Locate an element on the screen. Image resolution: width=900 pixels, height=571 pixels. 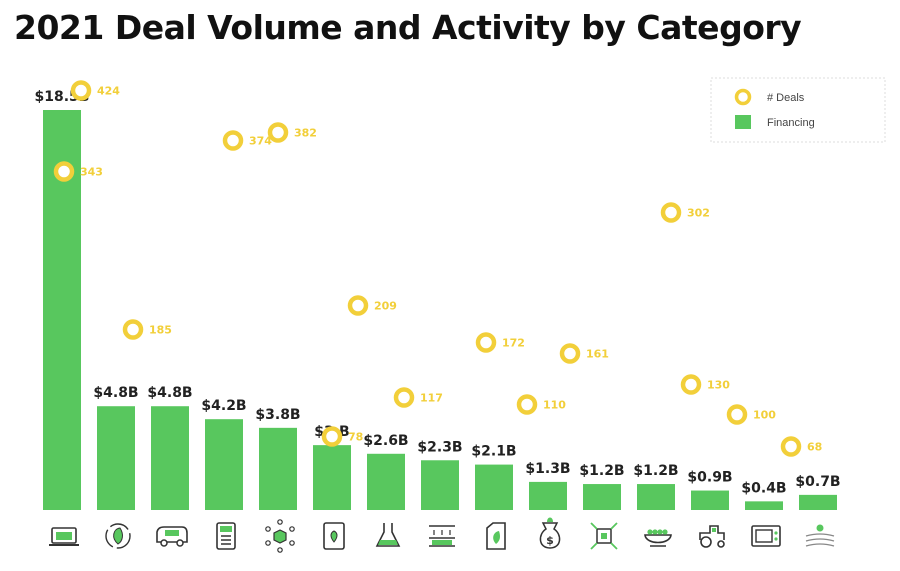
field-sun-icon is located at coordinates (820, 535).